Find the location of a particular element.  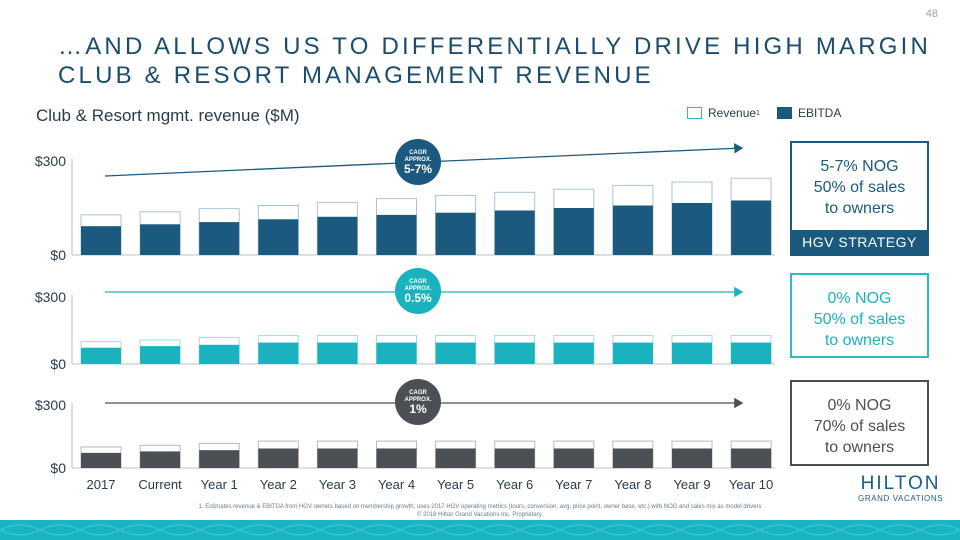

y-tick-label-max-1: $300 is located at coordinates (50, 161).